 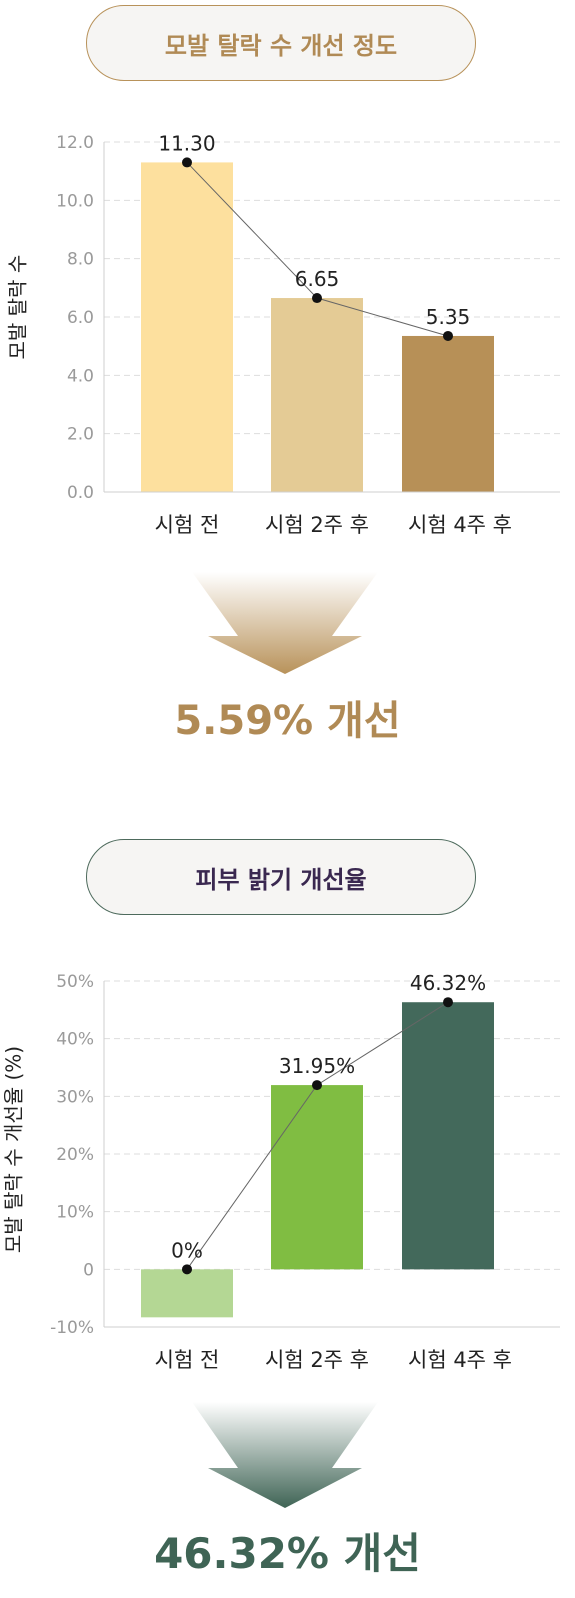 I want to click on y-tick-label: 8.0, so click(x=80, y=260).